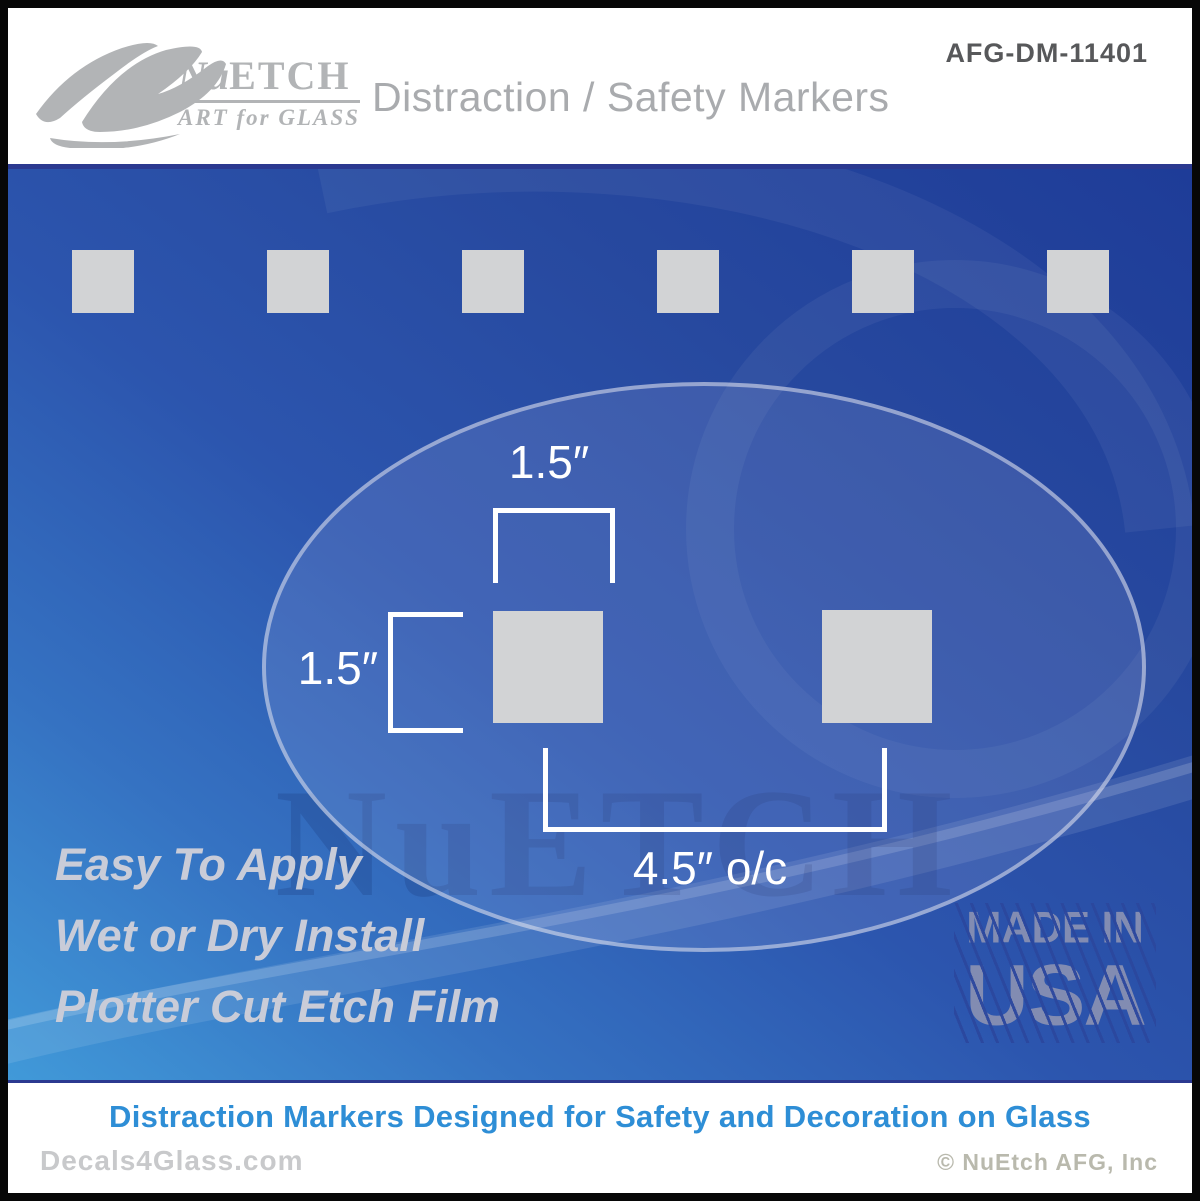 Image resolution: width=1200 pixels, height=1201 pixels. Describe the element at coordinates (1056, 995) in the screenshot. I see `usa-line: USA` at that location.